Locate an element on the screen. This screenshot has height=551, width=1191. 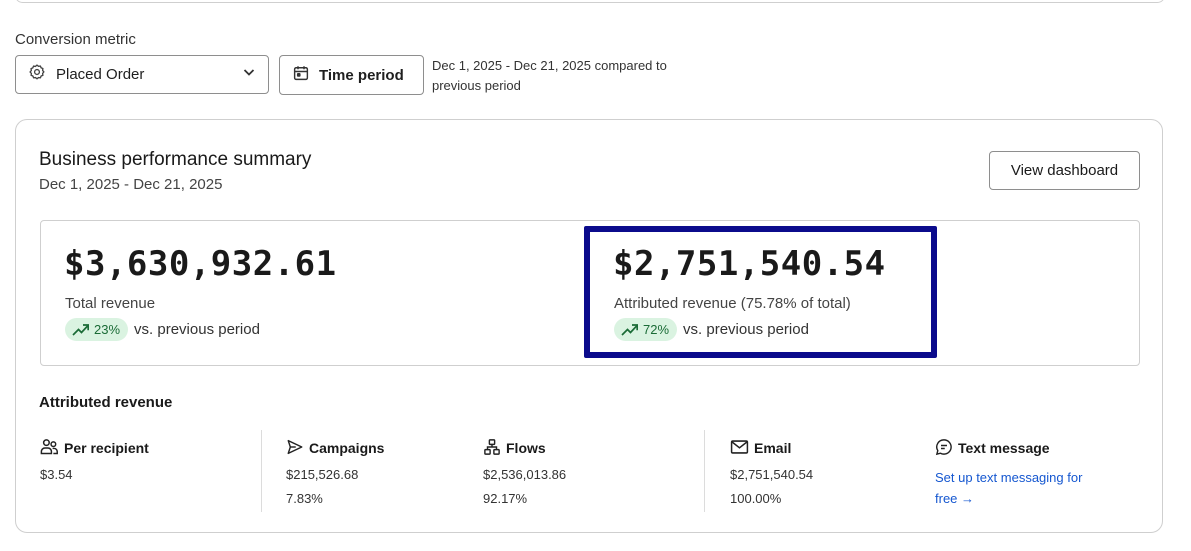
setup-text-messaging-link: Set up text messaging for free → is located at coordinates (1009, 488).